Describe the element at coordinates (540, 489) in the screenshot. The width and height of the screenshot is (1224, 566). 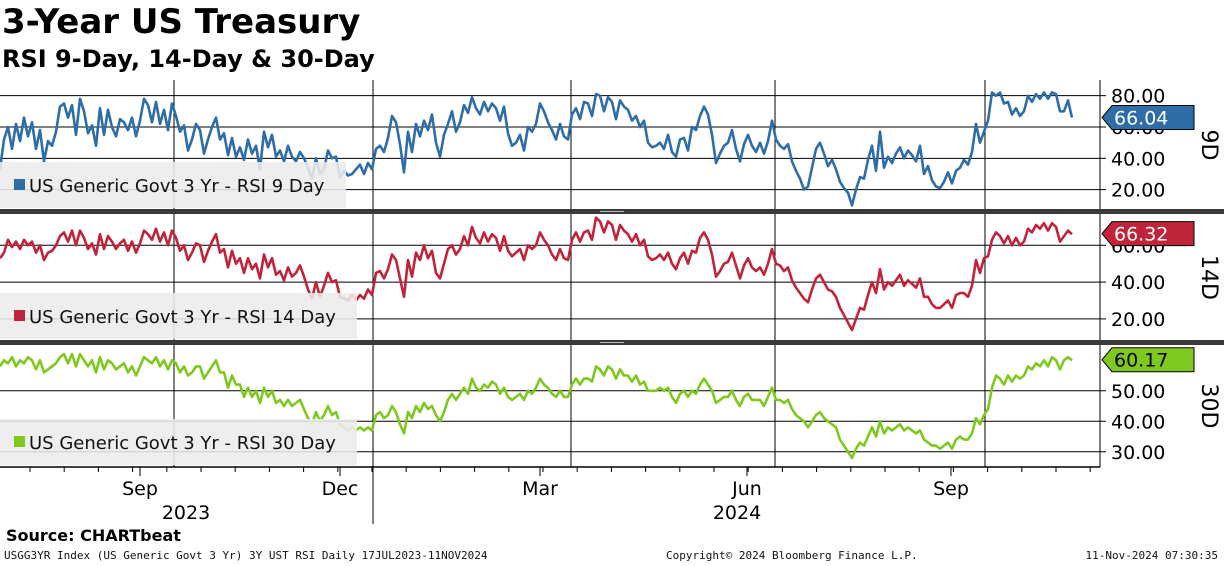
I see `x-tick-label: Mar` at that location.